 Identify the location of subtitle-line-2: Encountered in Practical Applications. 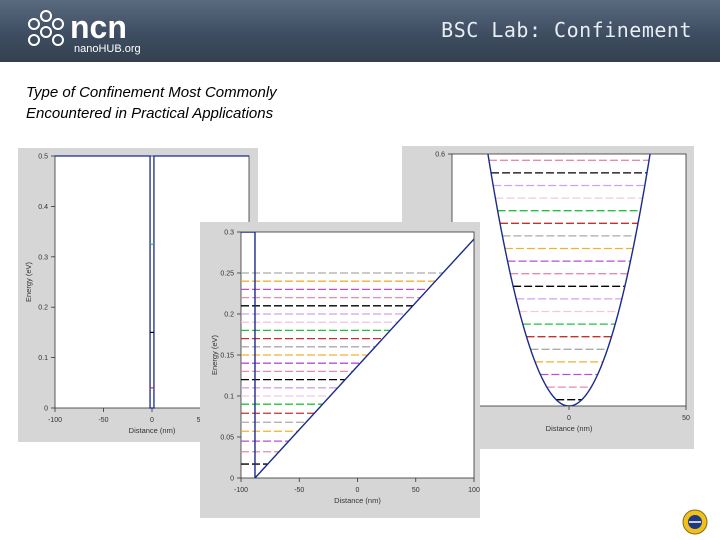
(150, 113).